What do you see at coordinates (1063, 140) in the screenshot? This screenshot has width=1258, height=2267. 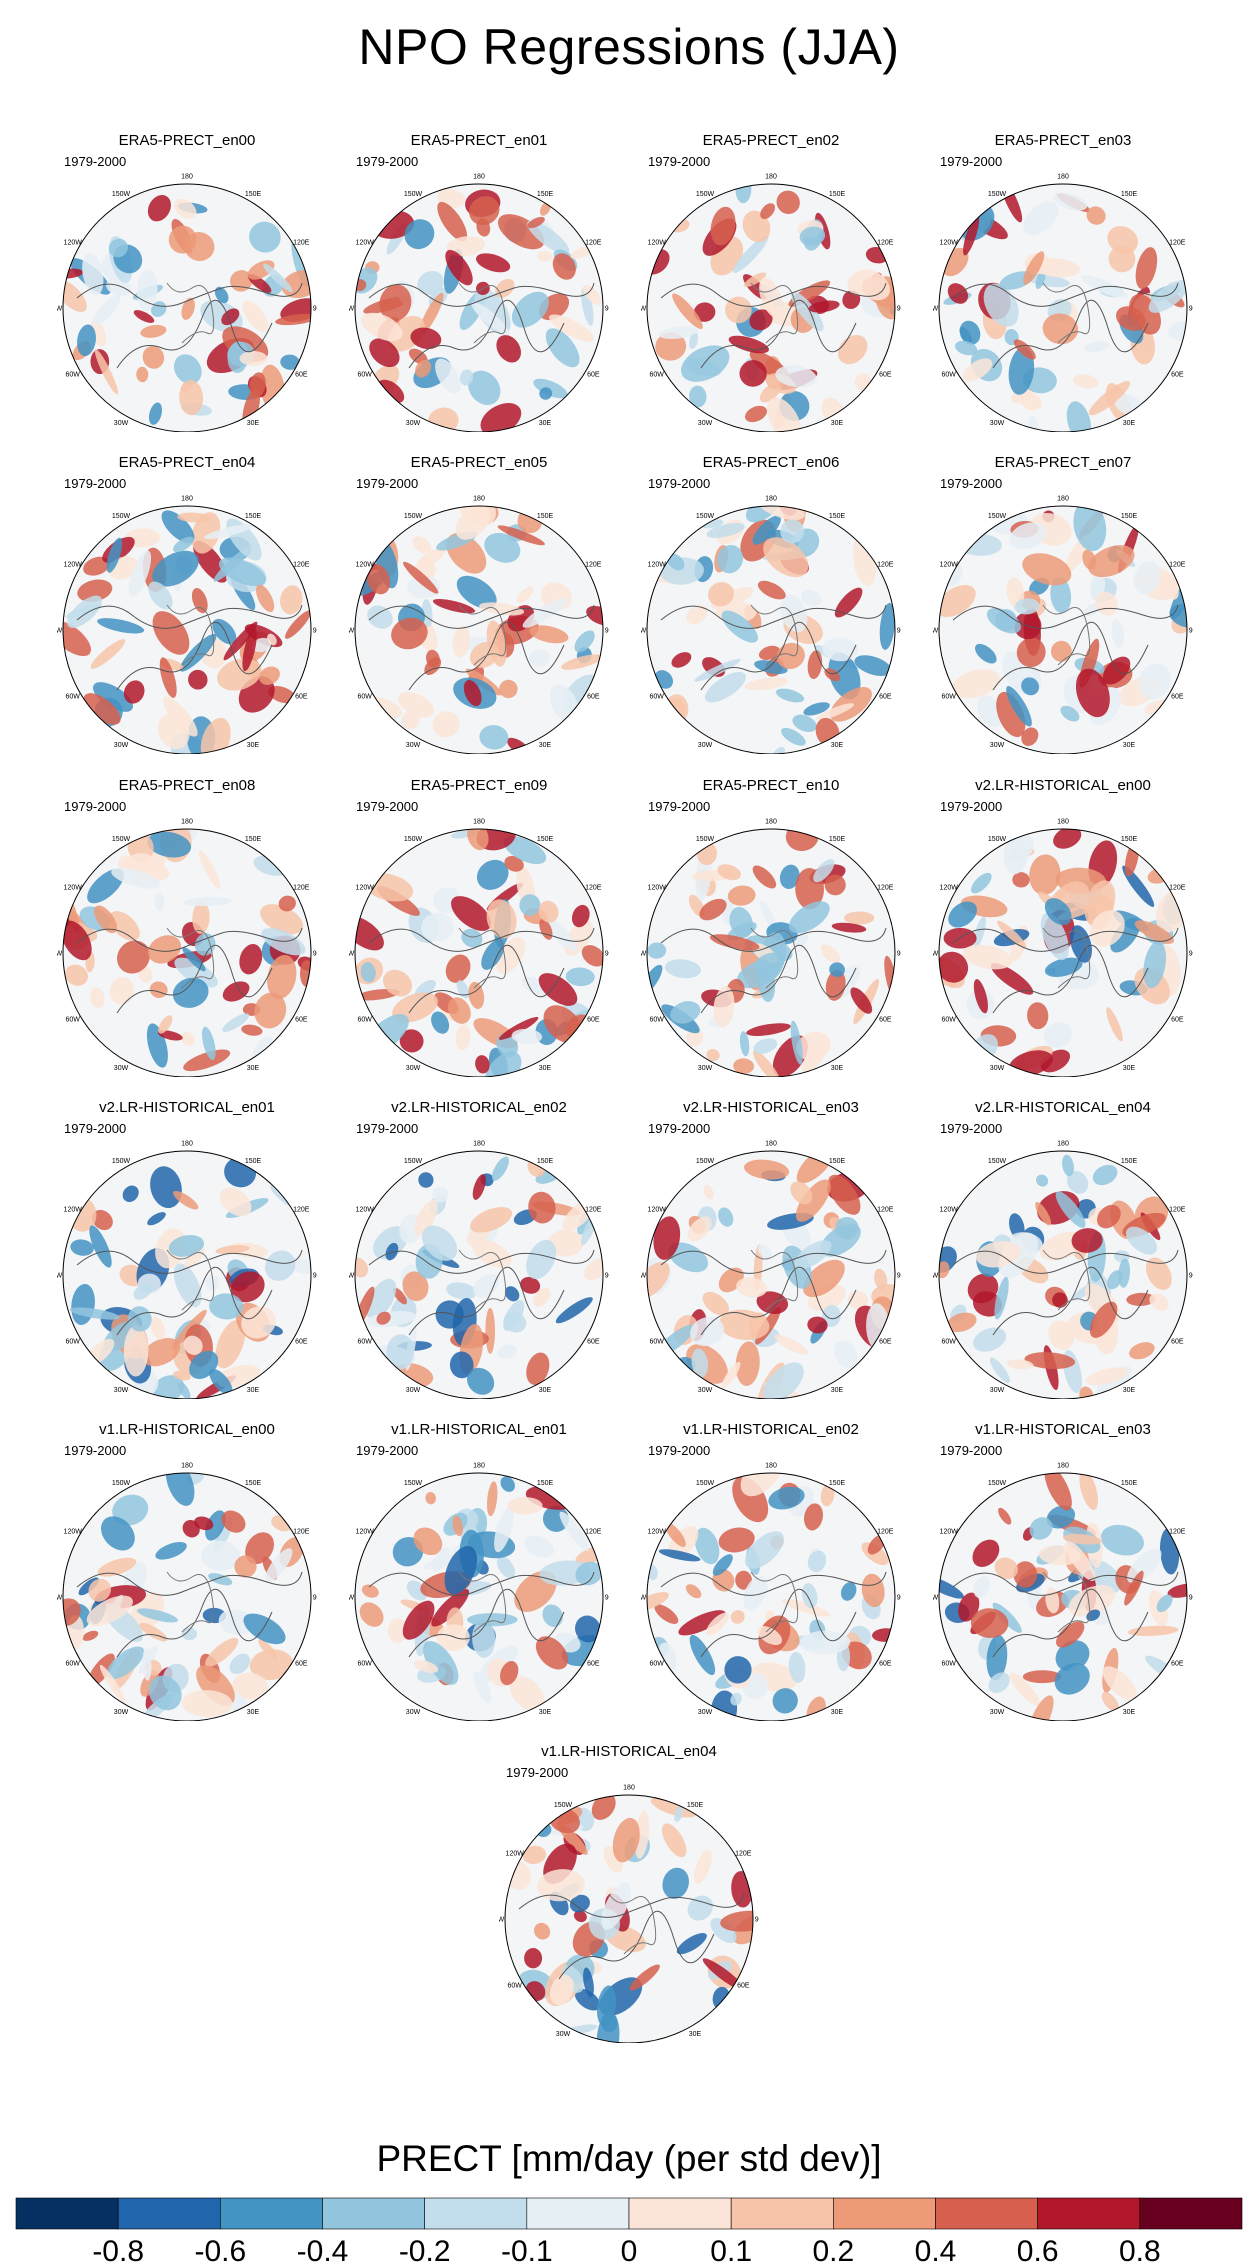 I see `panel-title: ERA5-PRECT_en03` at bounding box center [1063, 140].